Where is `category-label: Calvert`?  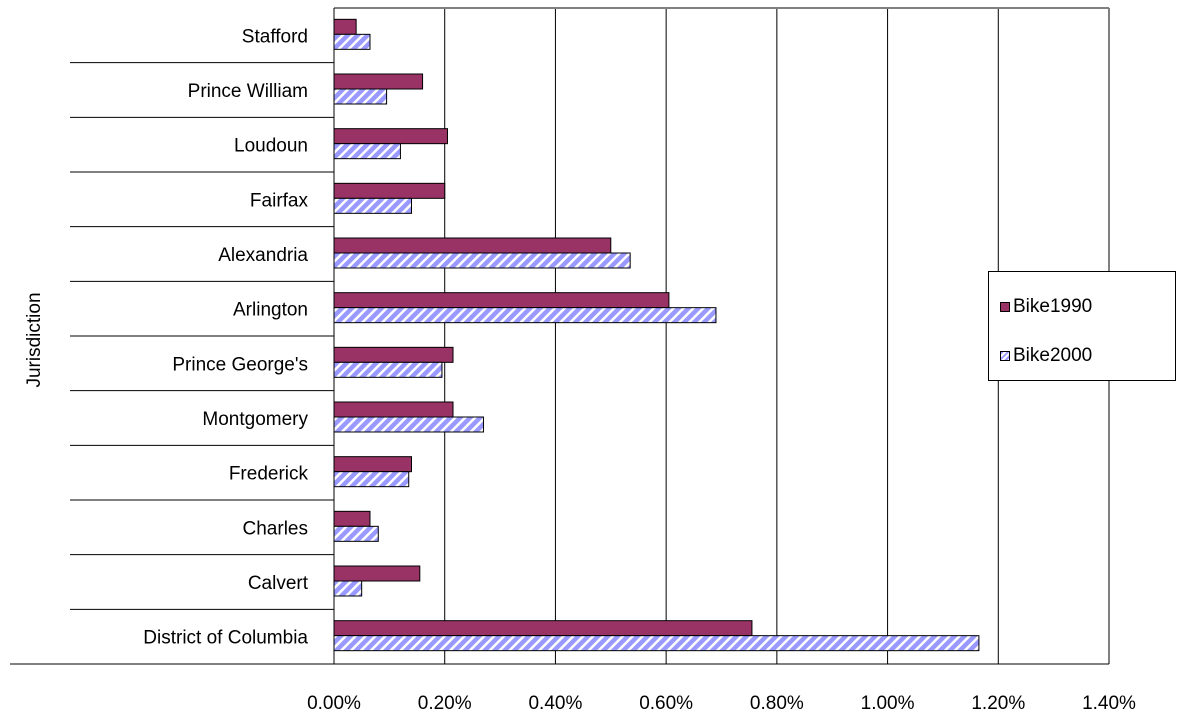 category-label: Calvert is located at coordinates (278, 583).